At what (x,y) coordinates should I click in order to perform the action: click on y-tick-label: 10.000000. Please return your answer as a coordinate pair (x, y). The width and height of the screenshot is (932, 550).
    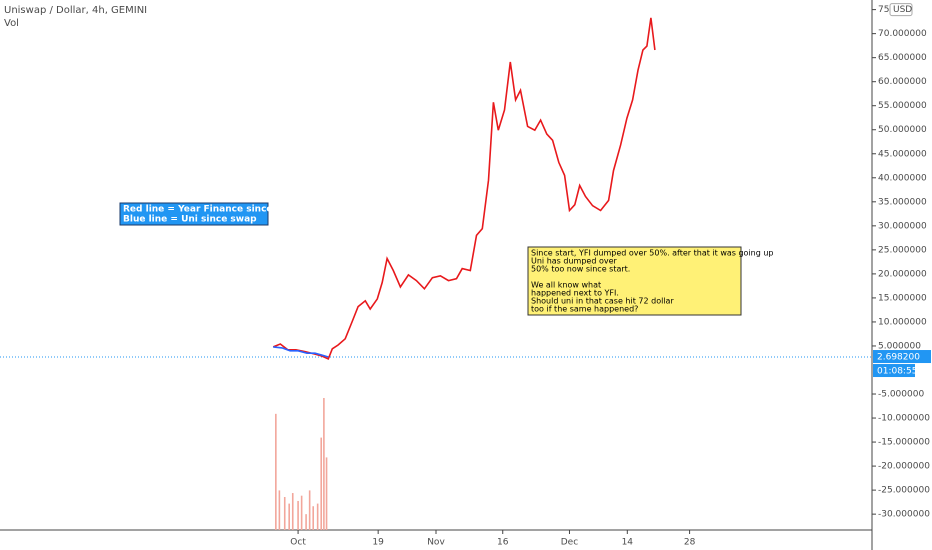
    Looking at the image, I should click on (902, 322).